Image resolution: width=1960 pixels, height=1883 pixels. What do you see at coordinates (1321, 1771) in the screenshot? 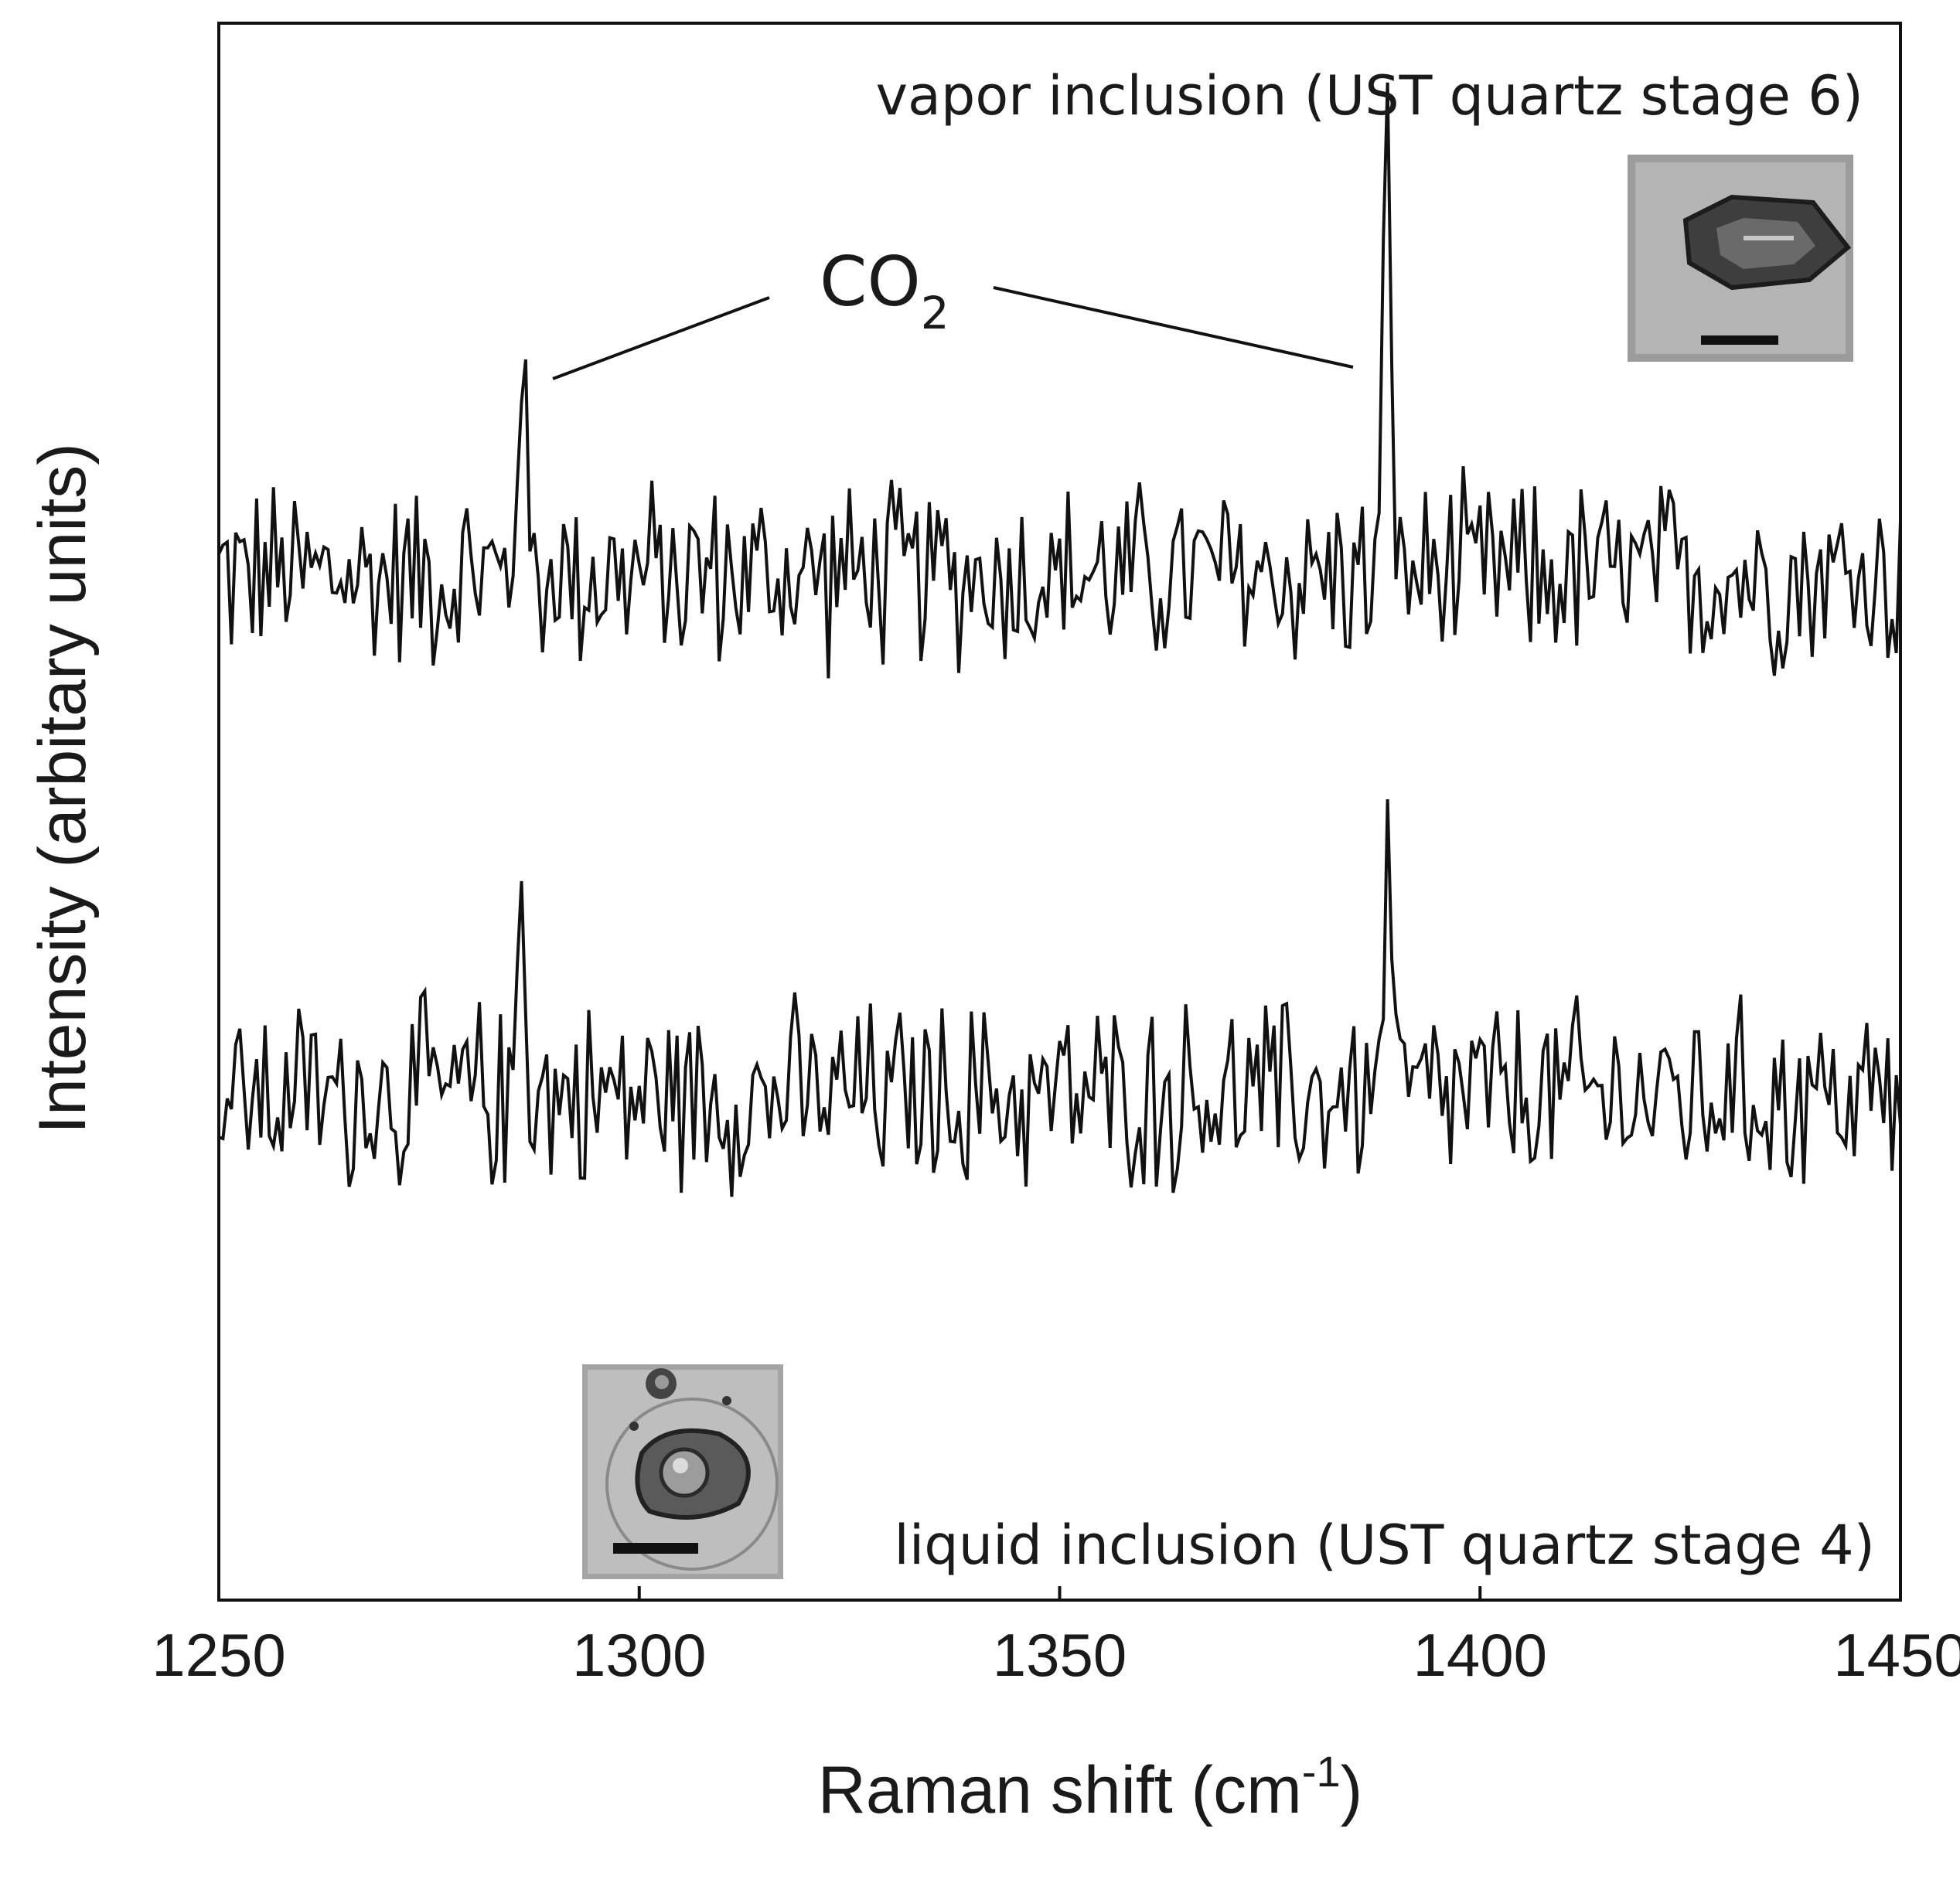
I see `x-axis-title-superscript: -1` at bounding box center [1321, 1771].